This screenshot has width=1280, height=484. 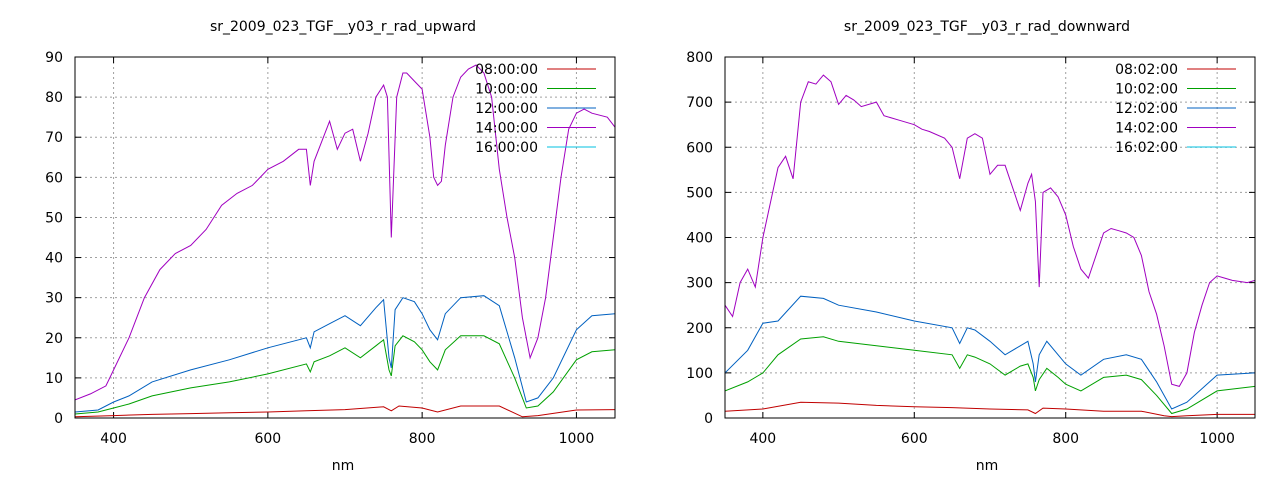 I want to click on y-tick-label: 40, so click(x=54, y=259).